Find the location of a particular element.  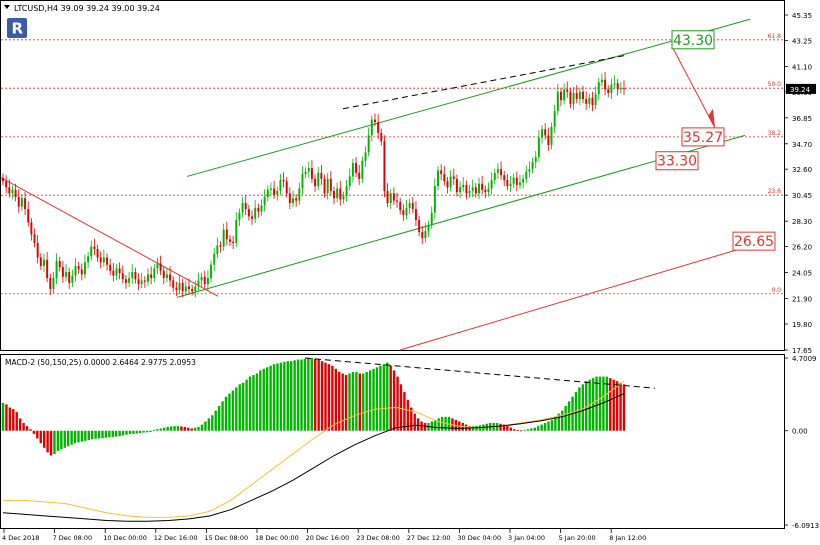

price-tick-label: 32.60 is located at coordinates (802, 170).